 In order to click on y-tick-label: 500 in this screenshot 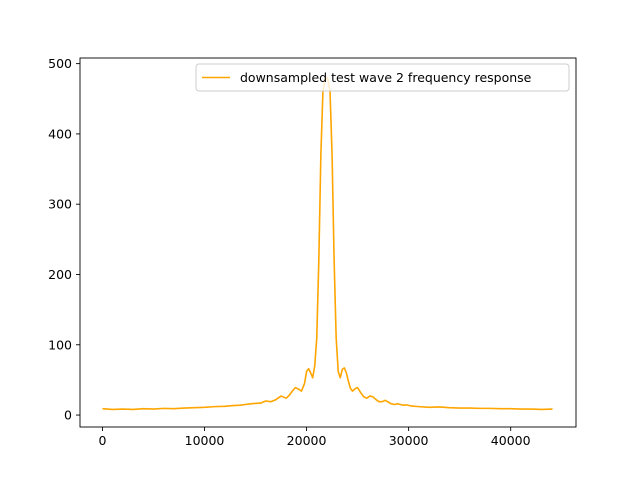, I will do `click(60, 63)`.